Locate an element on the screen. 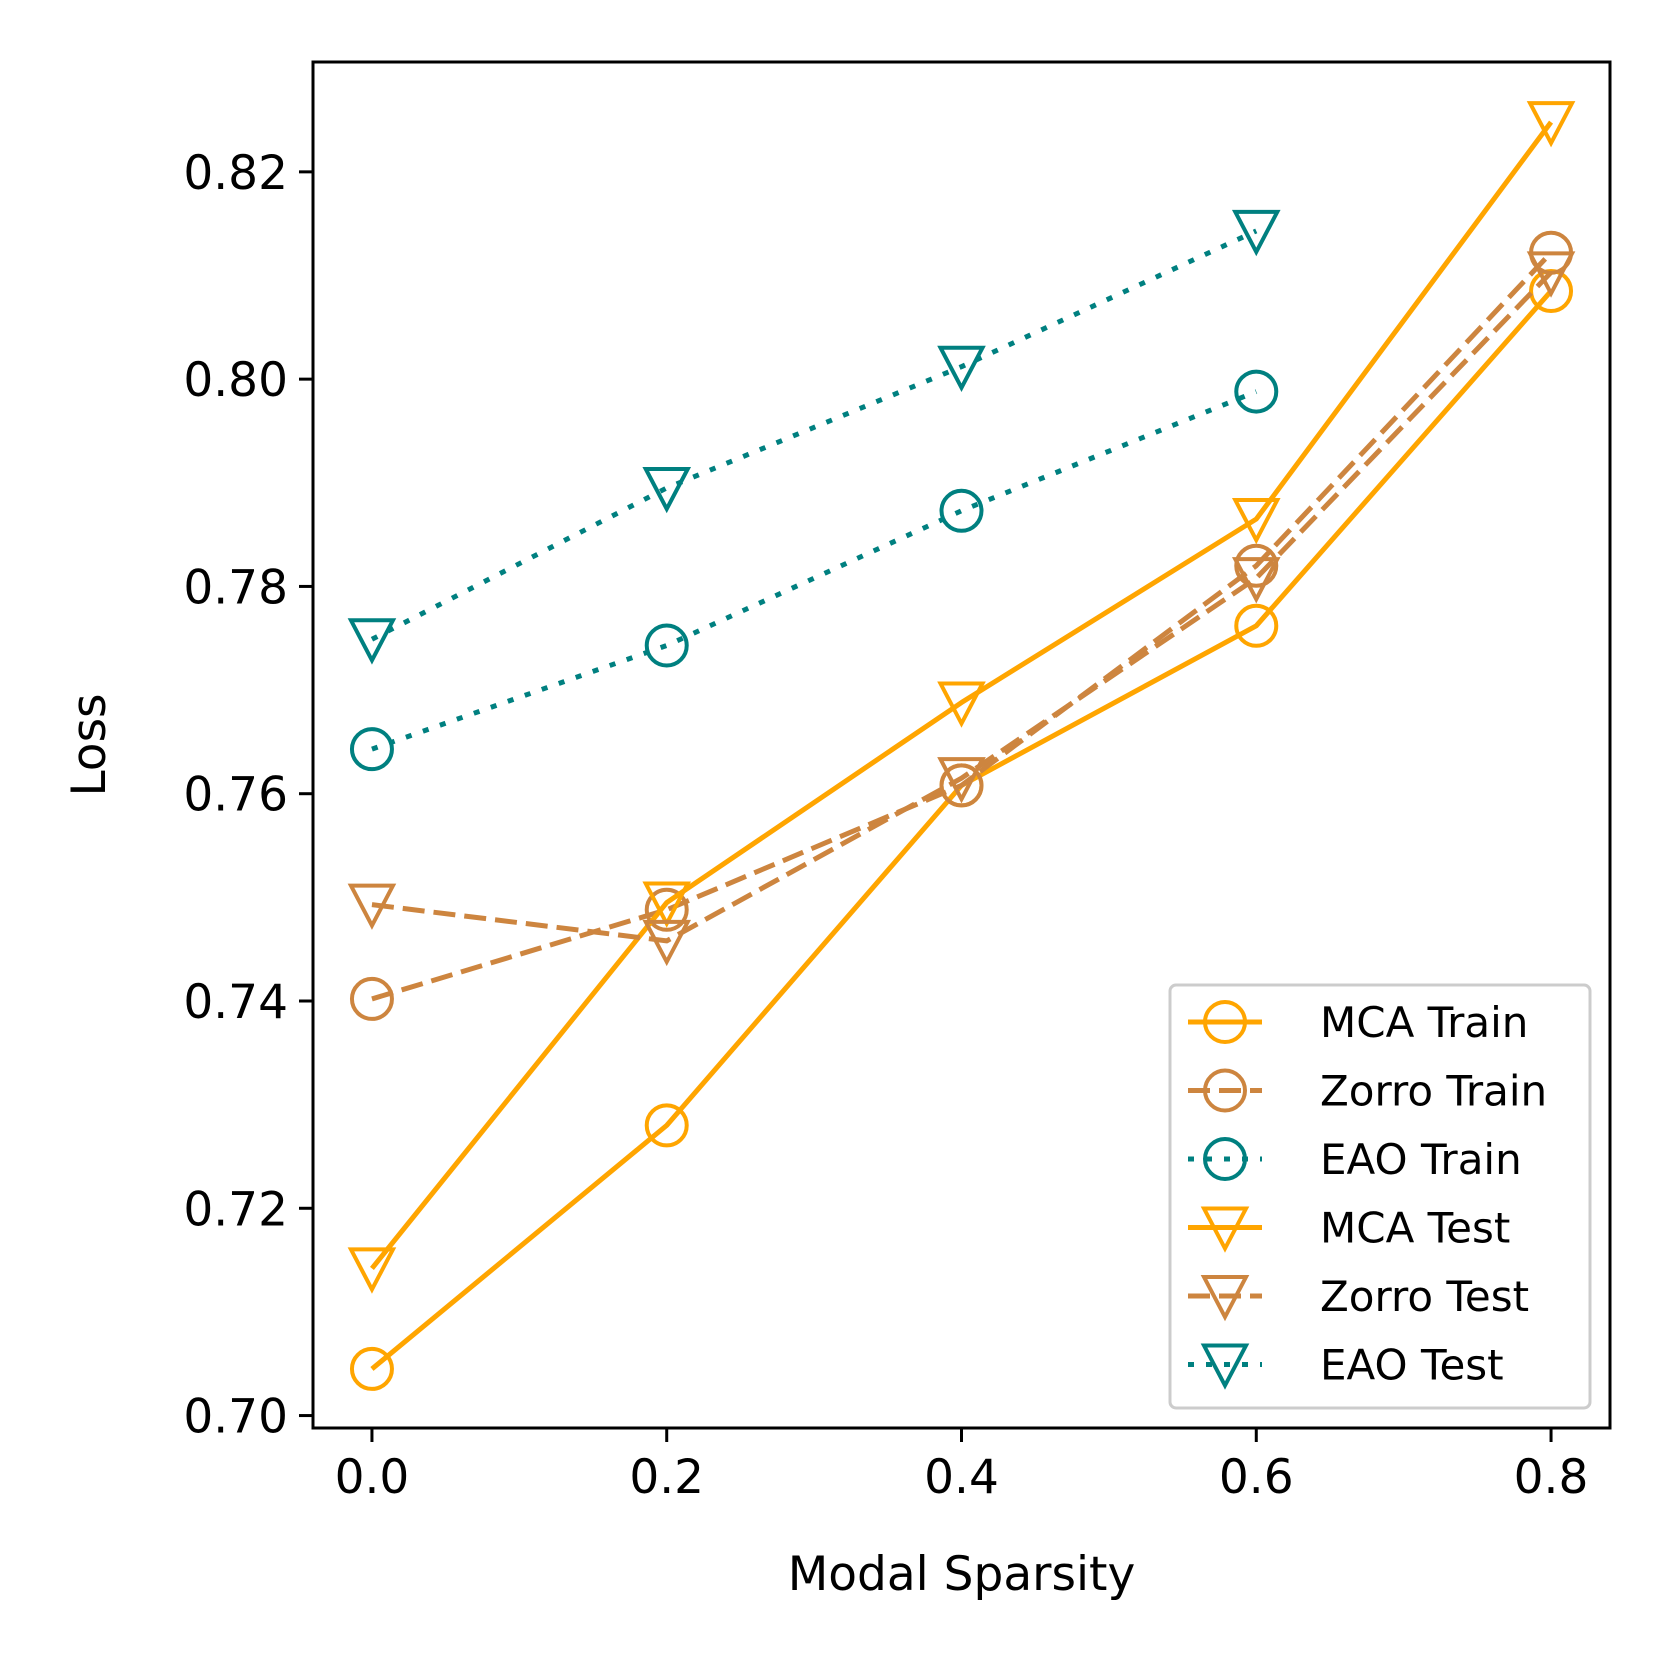 This screenshot has width=1661, height=1661. x-tick-label: 0.8 is located at coordinates (1551, 1477).